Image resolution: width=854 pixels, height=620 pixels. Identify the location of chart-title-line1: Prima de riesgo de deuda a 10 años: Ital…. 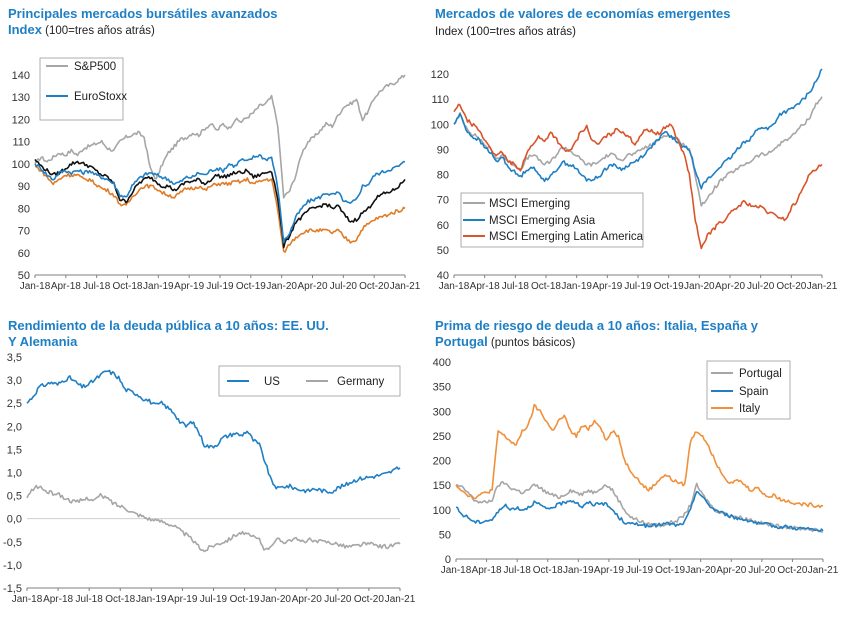
(596, 325).